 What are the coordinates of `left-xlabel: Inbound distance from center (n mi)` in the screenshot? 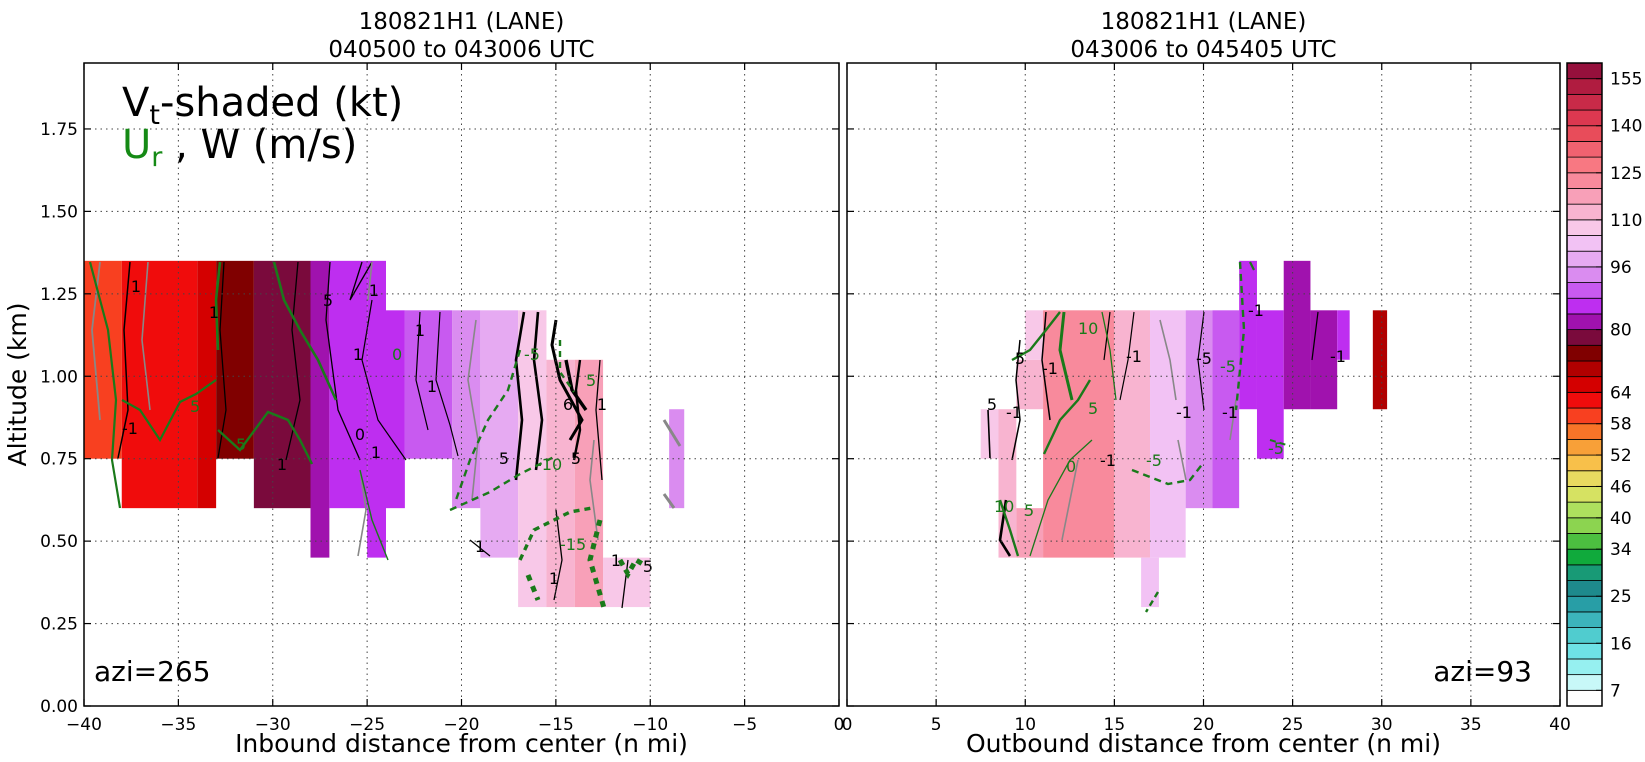 It's located at (461, 743).